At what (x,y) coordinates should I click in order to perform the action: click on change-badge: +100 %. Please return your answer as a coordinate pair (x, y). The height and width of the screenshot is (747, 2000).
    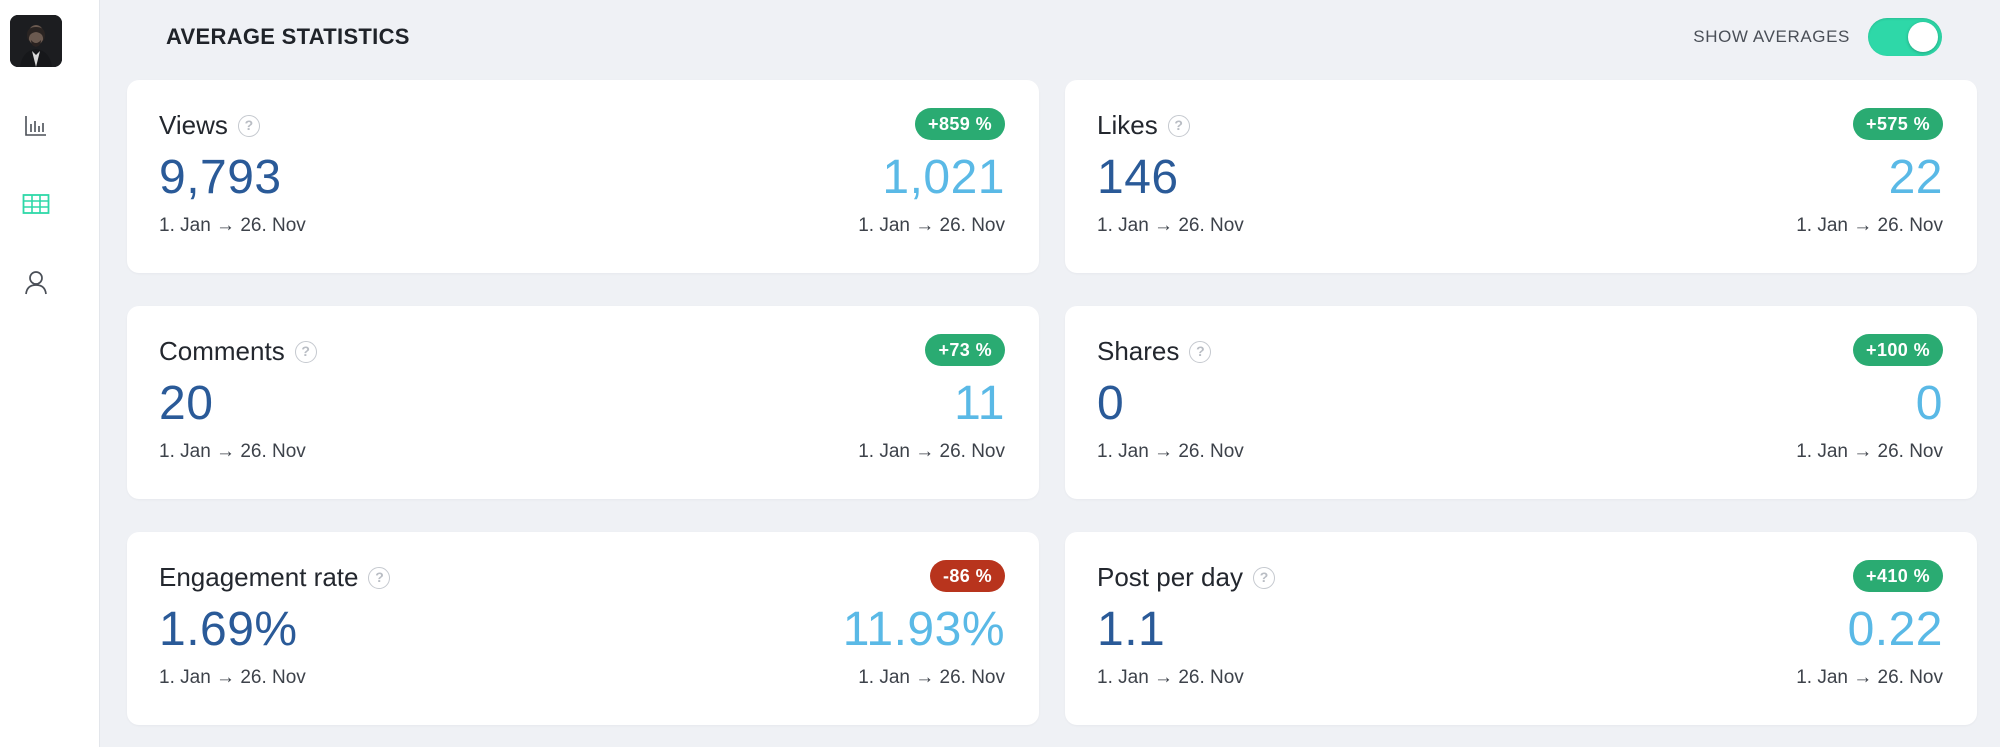
    Looking at the image, I should click on (1898, 350).